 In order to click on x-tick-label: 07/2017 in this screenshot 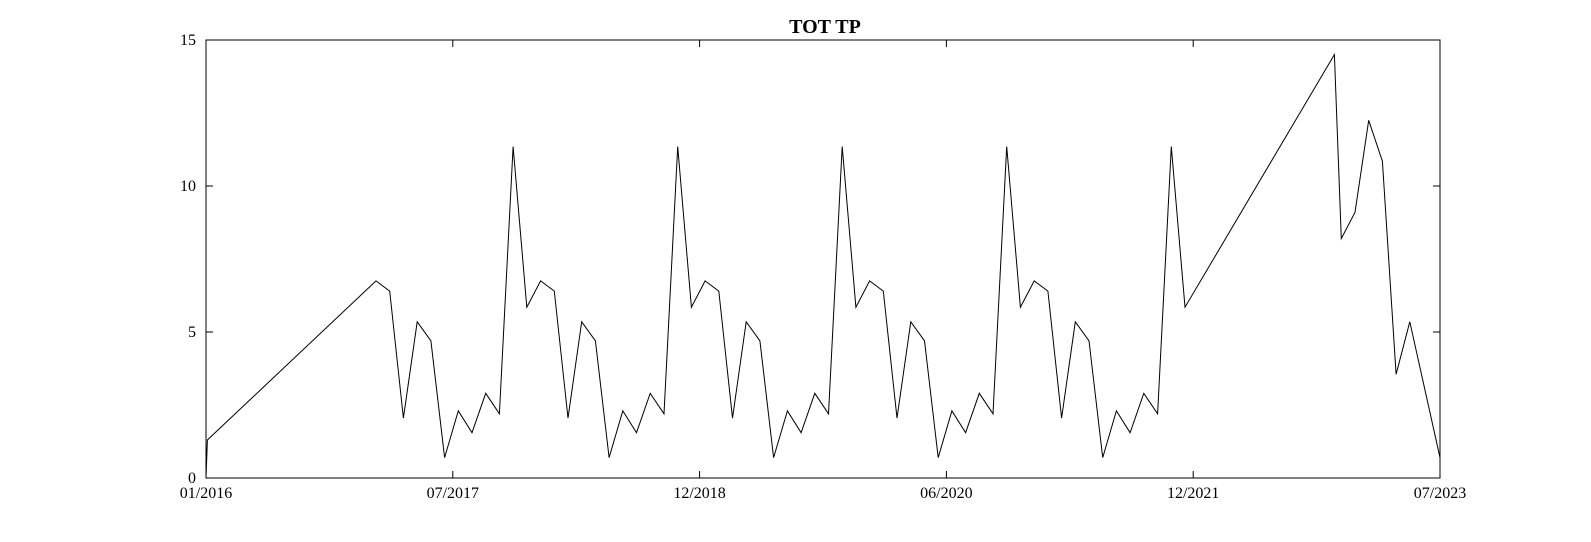, I will do `click(453, 493)`.